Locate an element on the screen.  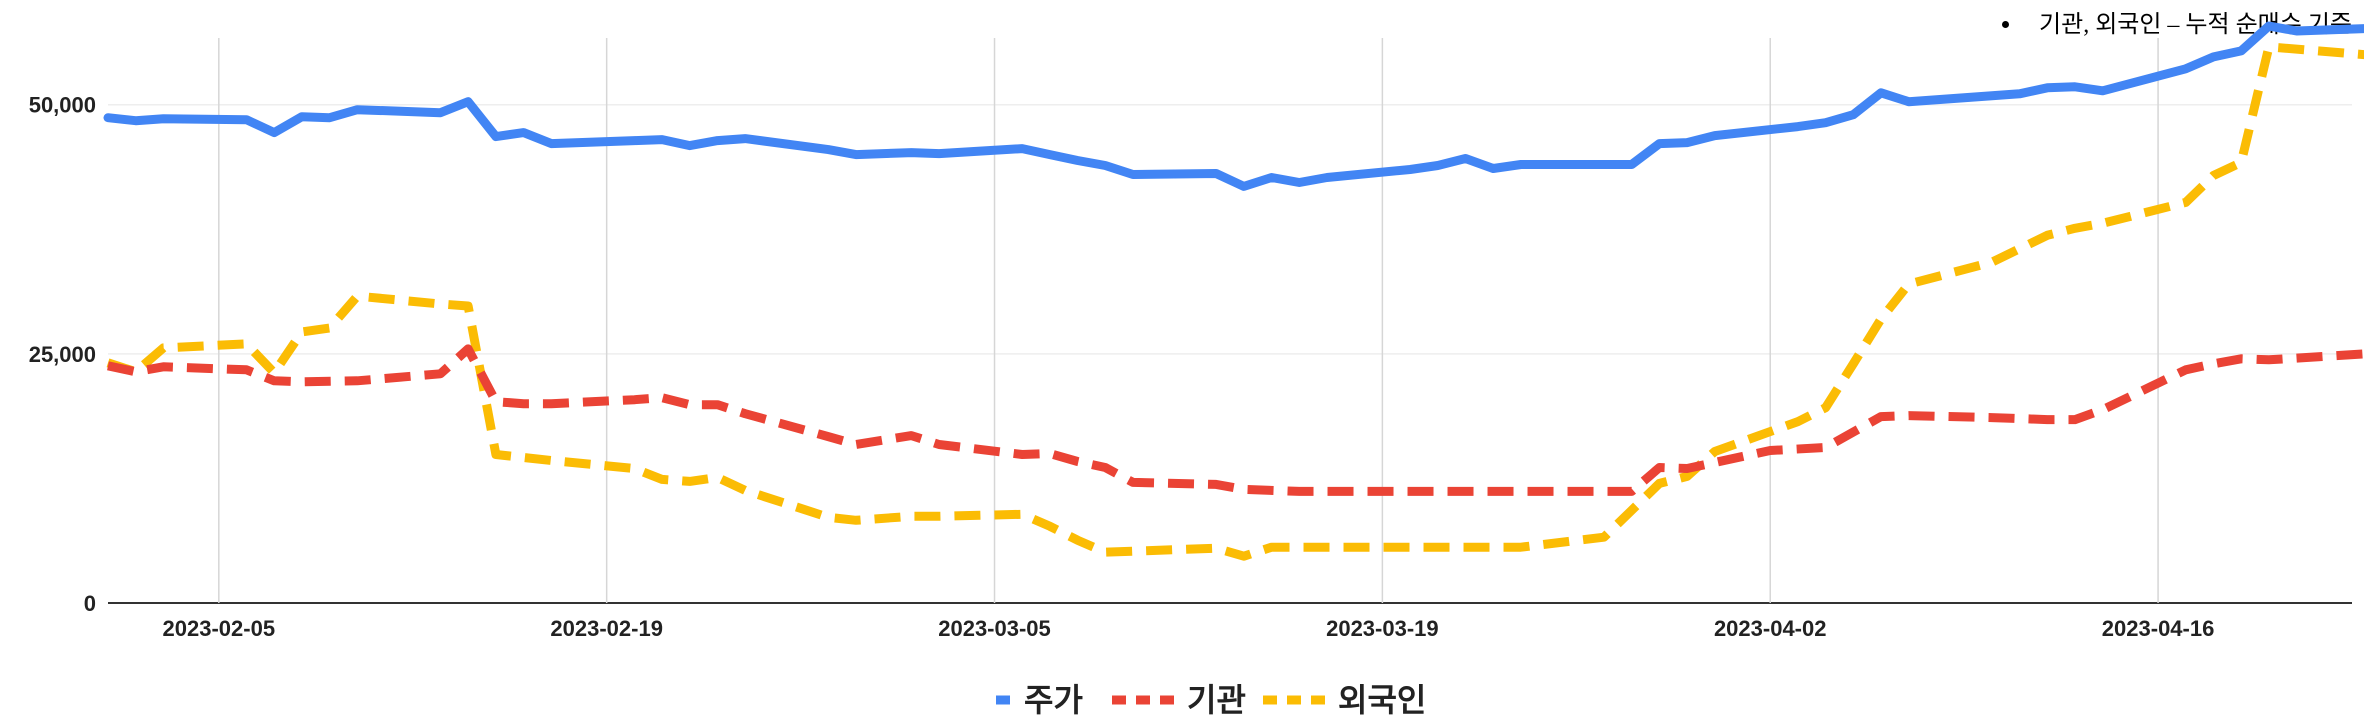
y-tick-label: 0 is located at coordinates (90, 603).